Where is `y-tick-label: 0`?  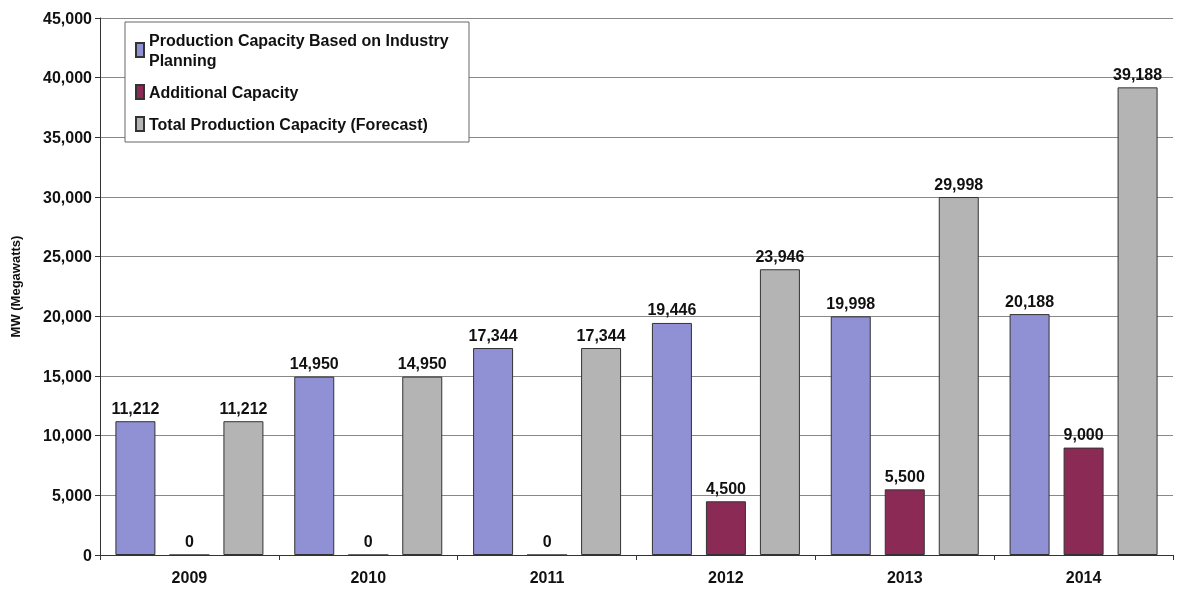
y-tick-label: 0 is located at coordinates (88, 555).